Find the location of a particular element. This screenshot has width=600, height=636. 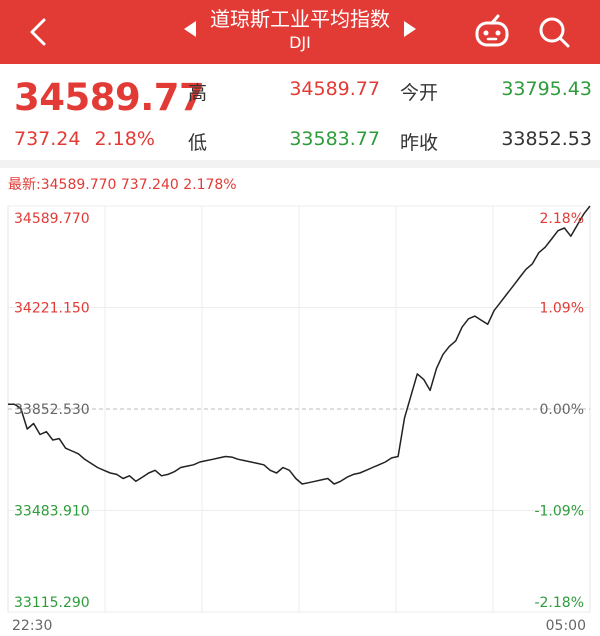

y-tick-label: 33115.290 is located at coordinates (52, 603).